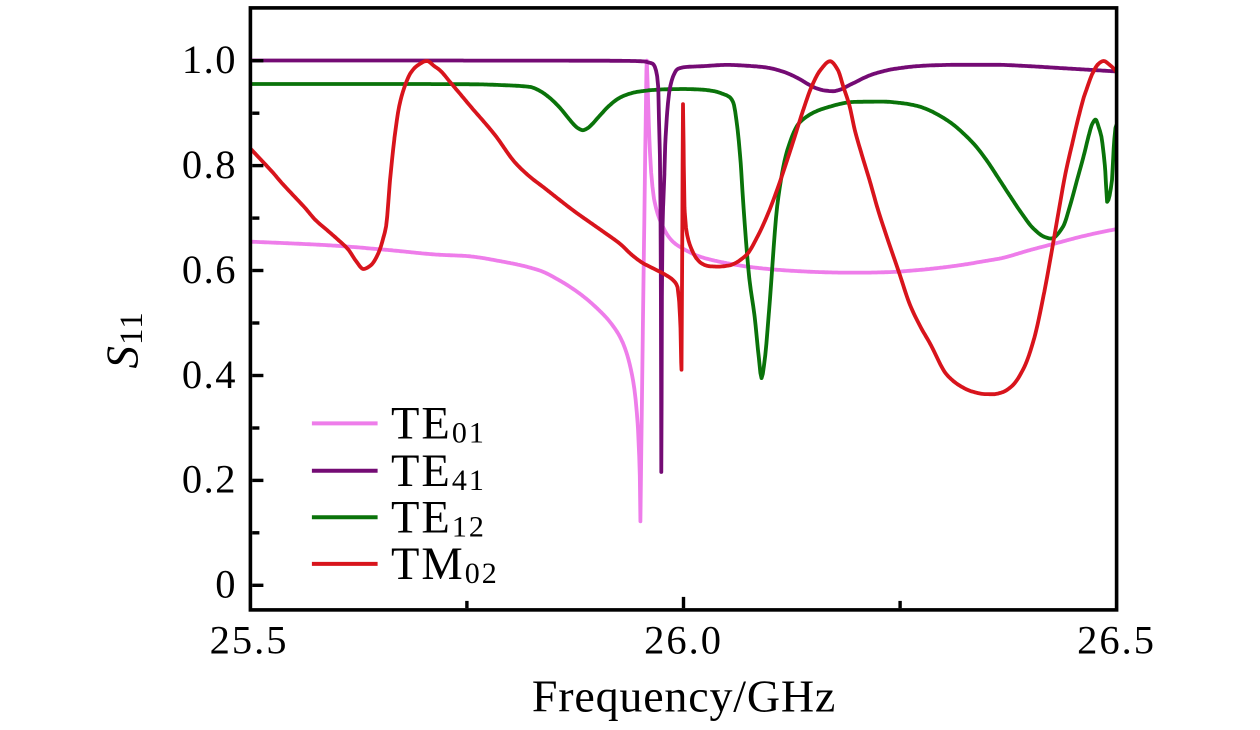 The height and width of the screenshot is (730, 1260). Describe the element at coordinates (124, 339) in the screenshot. I see `svg-text: S11` at that location.